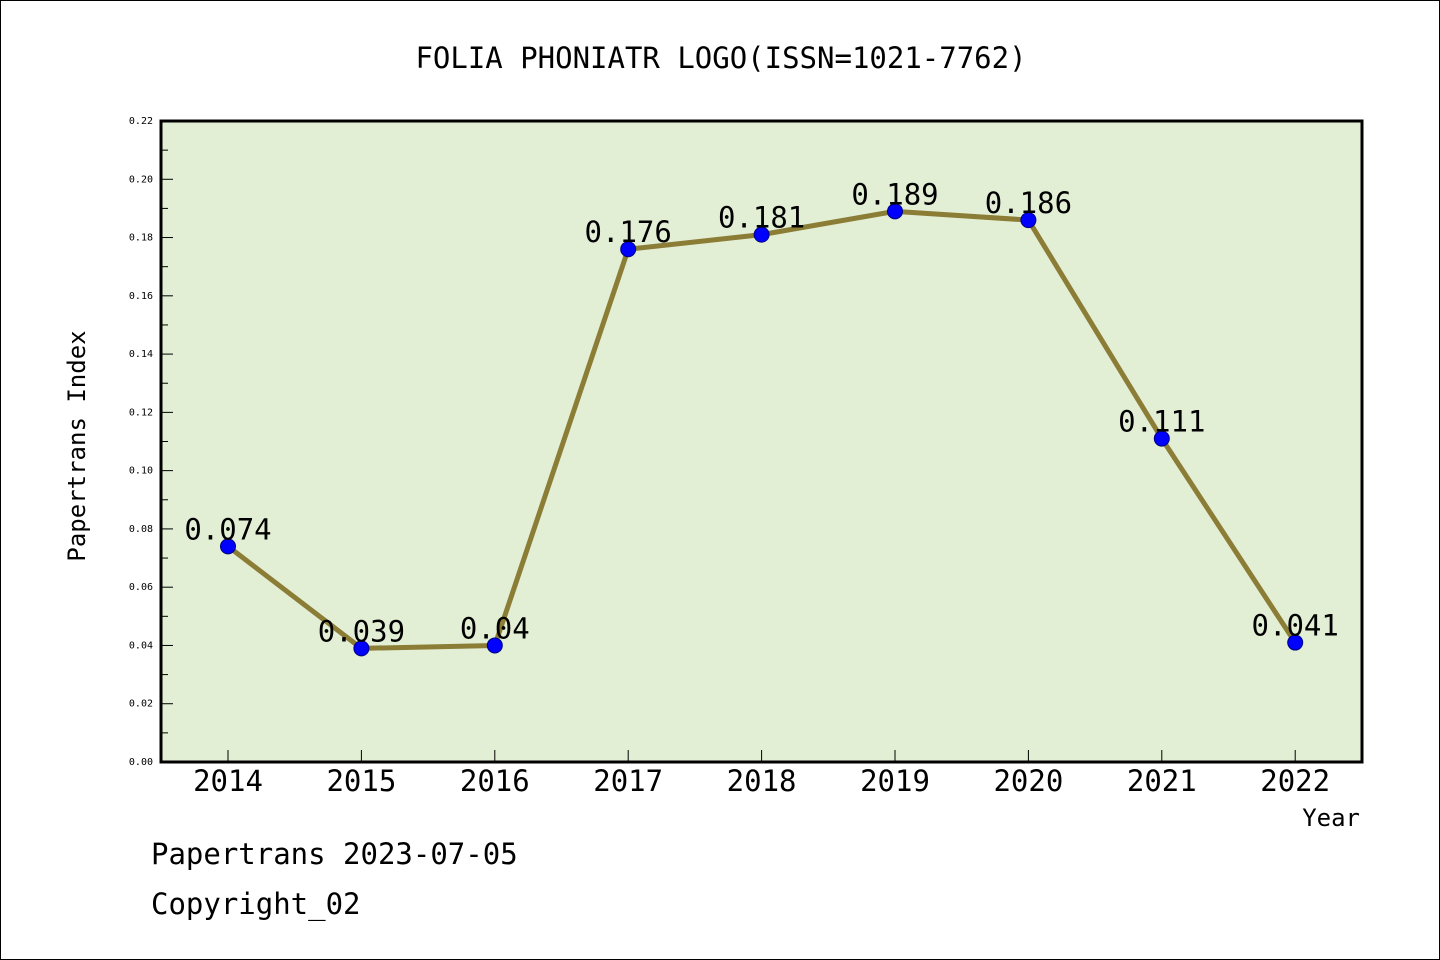  I want to click on y-tick-label: 0.16, so click(141, 296).